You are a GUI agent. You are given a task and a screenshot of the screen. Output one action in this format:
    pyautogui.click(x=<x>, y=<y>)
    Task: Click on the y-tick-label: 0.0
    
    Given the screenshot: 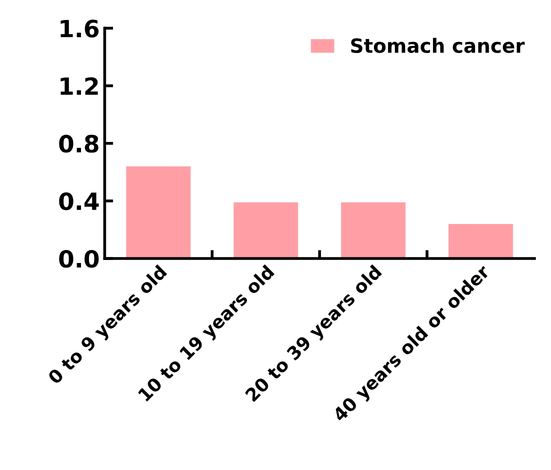 What is the action you would take?
    pyautogui.click(x=79, y=259)
    